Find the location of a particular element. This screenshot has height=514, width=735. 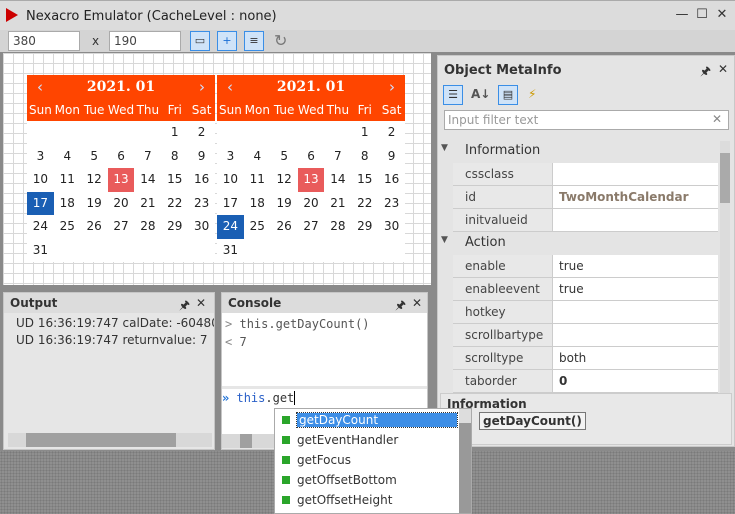

property-row: taborder 0 is located at coordinates (585, 381).